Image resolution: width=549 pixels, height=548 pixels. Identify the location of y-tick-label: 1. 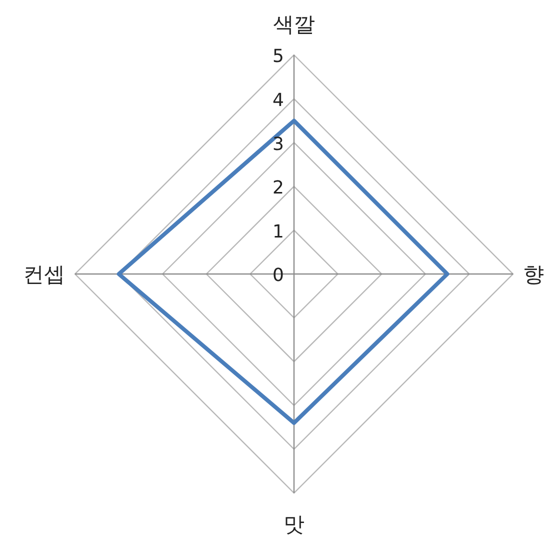
(278, 231).